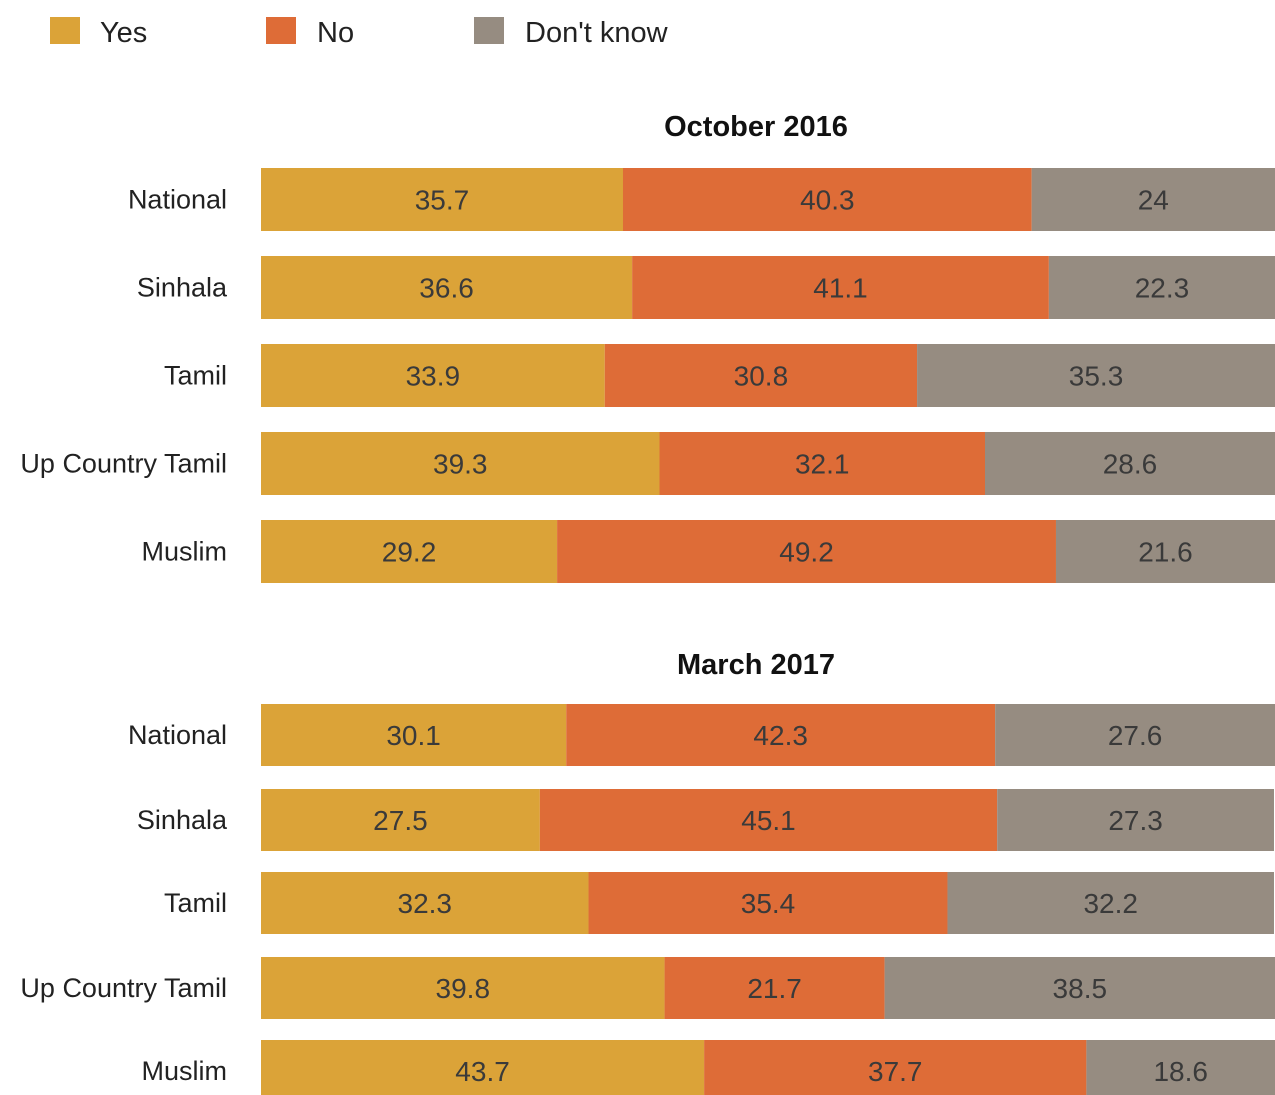 The width and height of the screenshot is (1275, 1095). I want to click on data-label-yes: 30.1, so click(413, 735).